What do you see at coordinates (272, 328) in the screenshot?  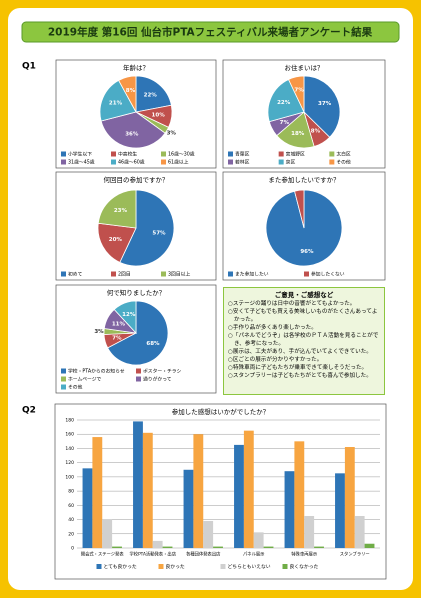 I see `comment: ○手作り品が多くあり楽しかった。` at bounding box center [272, 328].